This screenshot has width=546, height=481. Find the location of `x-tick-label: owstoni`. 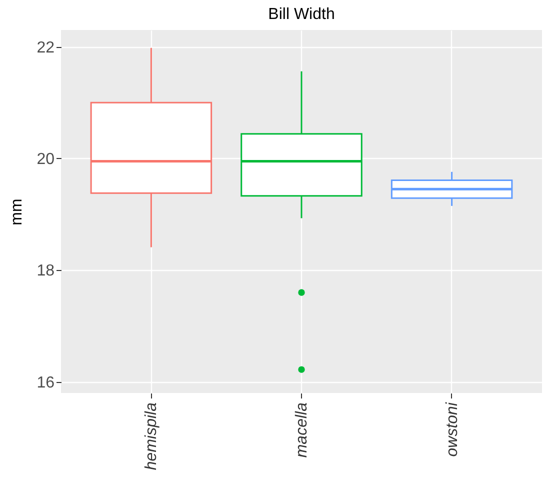

x-tick-label: owstoni is located at coordinates (452, 429).